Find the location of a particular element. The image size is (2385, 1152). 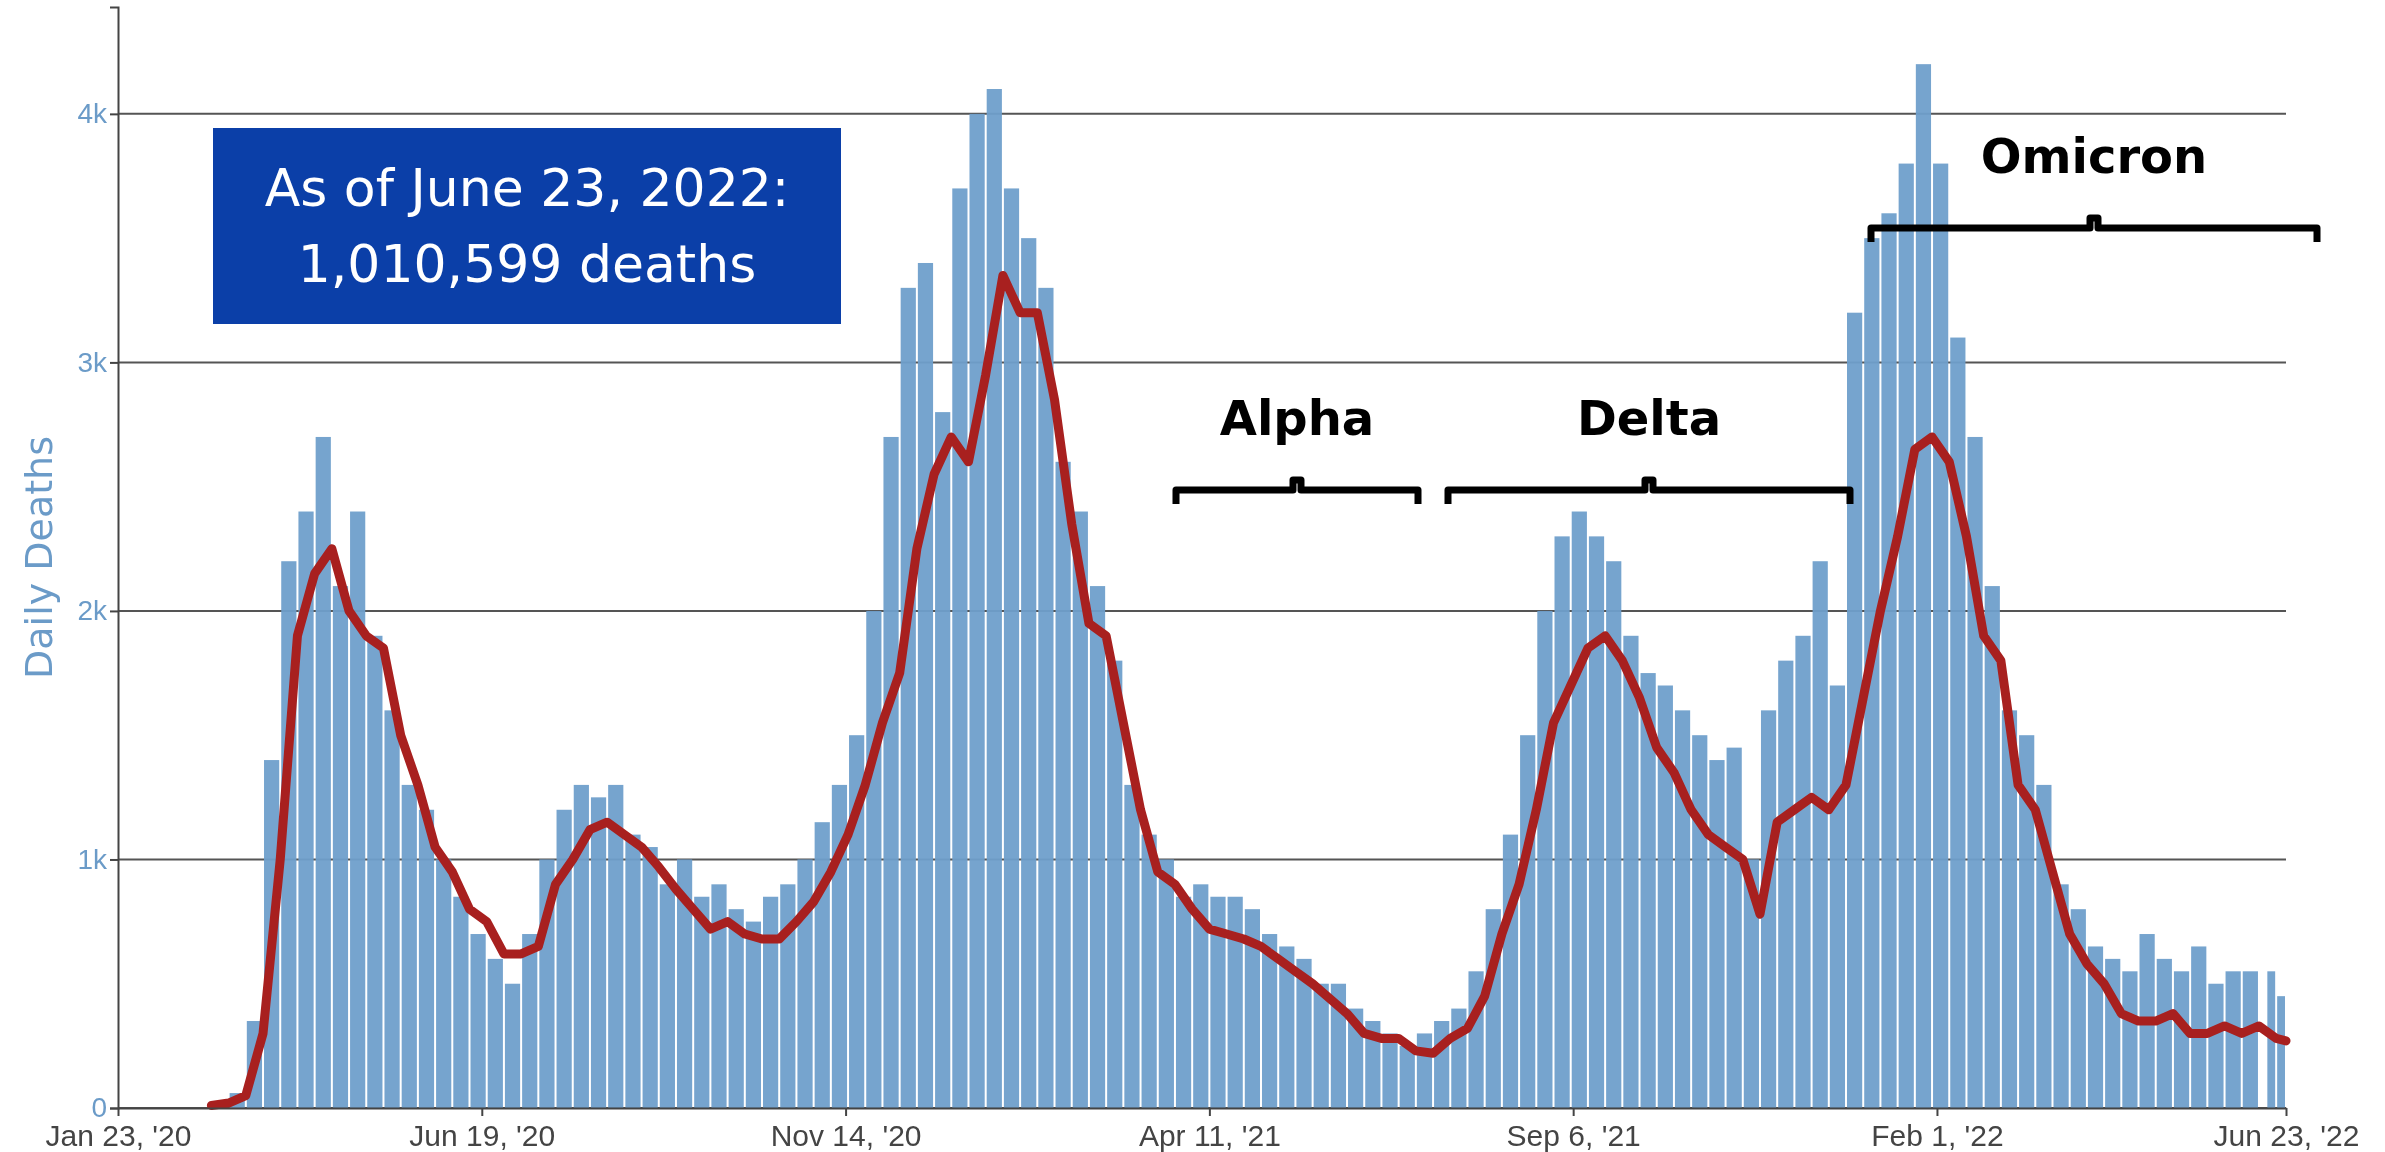

x-tick-label: Nov 14, '20 is located at coordinates (846, 1135).